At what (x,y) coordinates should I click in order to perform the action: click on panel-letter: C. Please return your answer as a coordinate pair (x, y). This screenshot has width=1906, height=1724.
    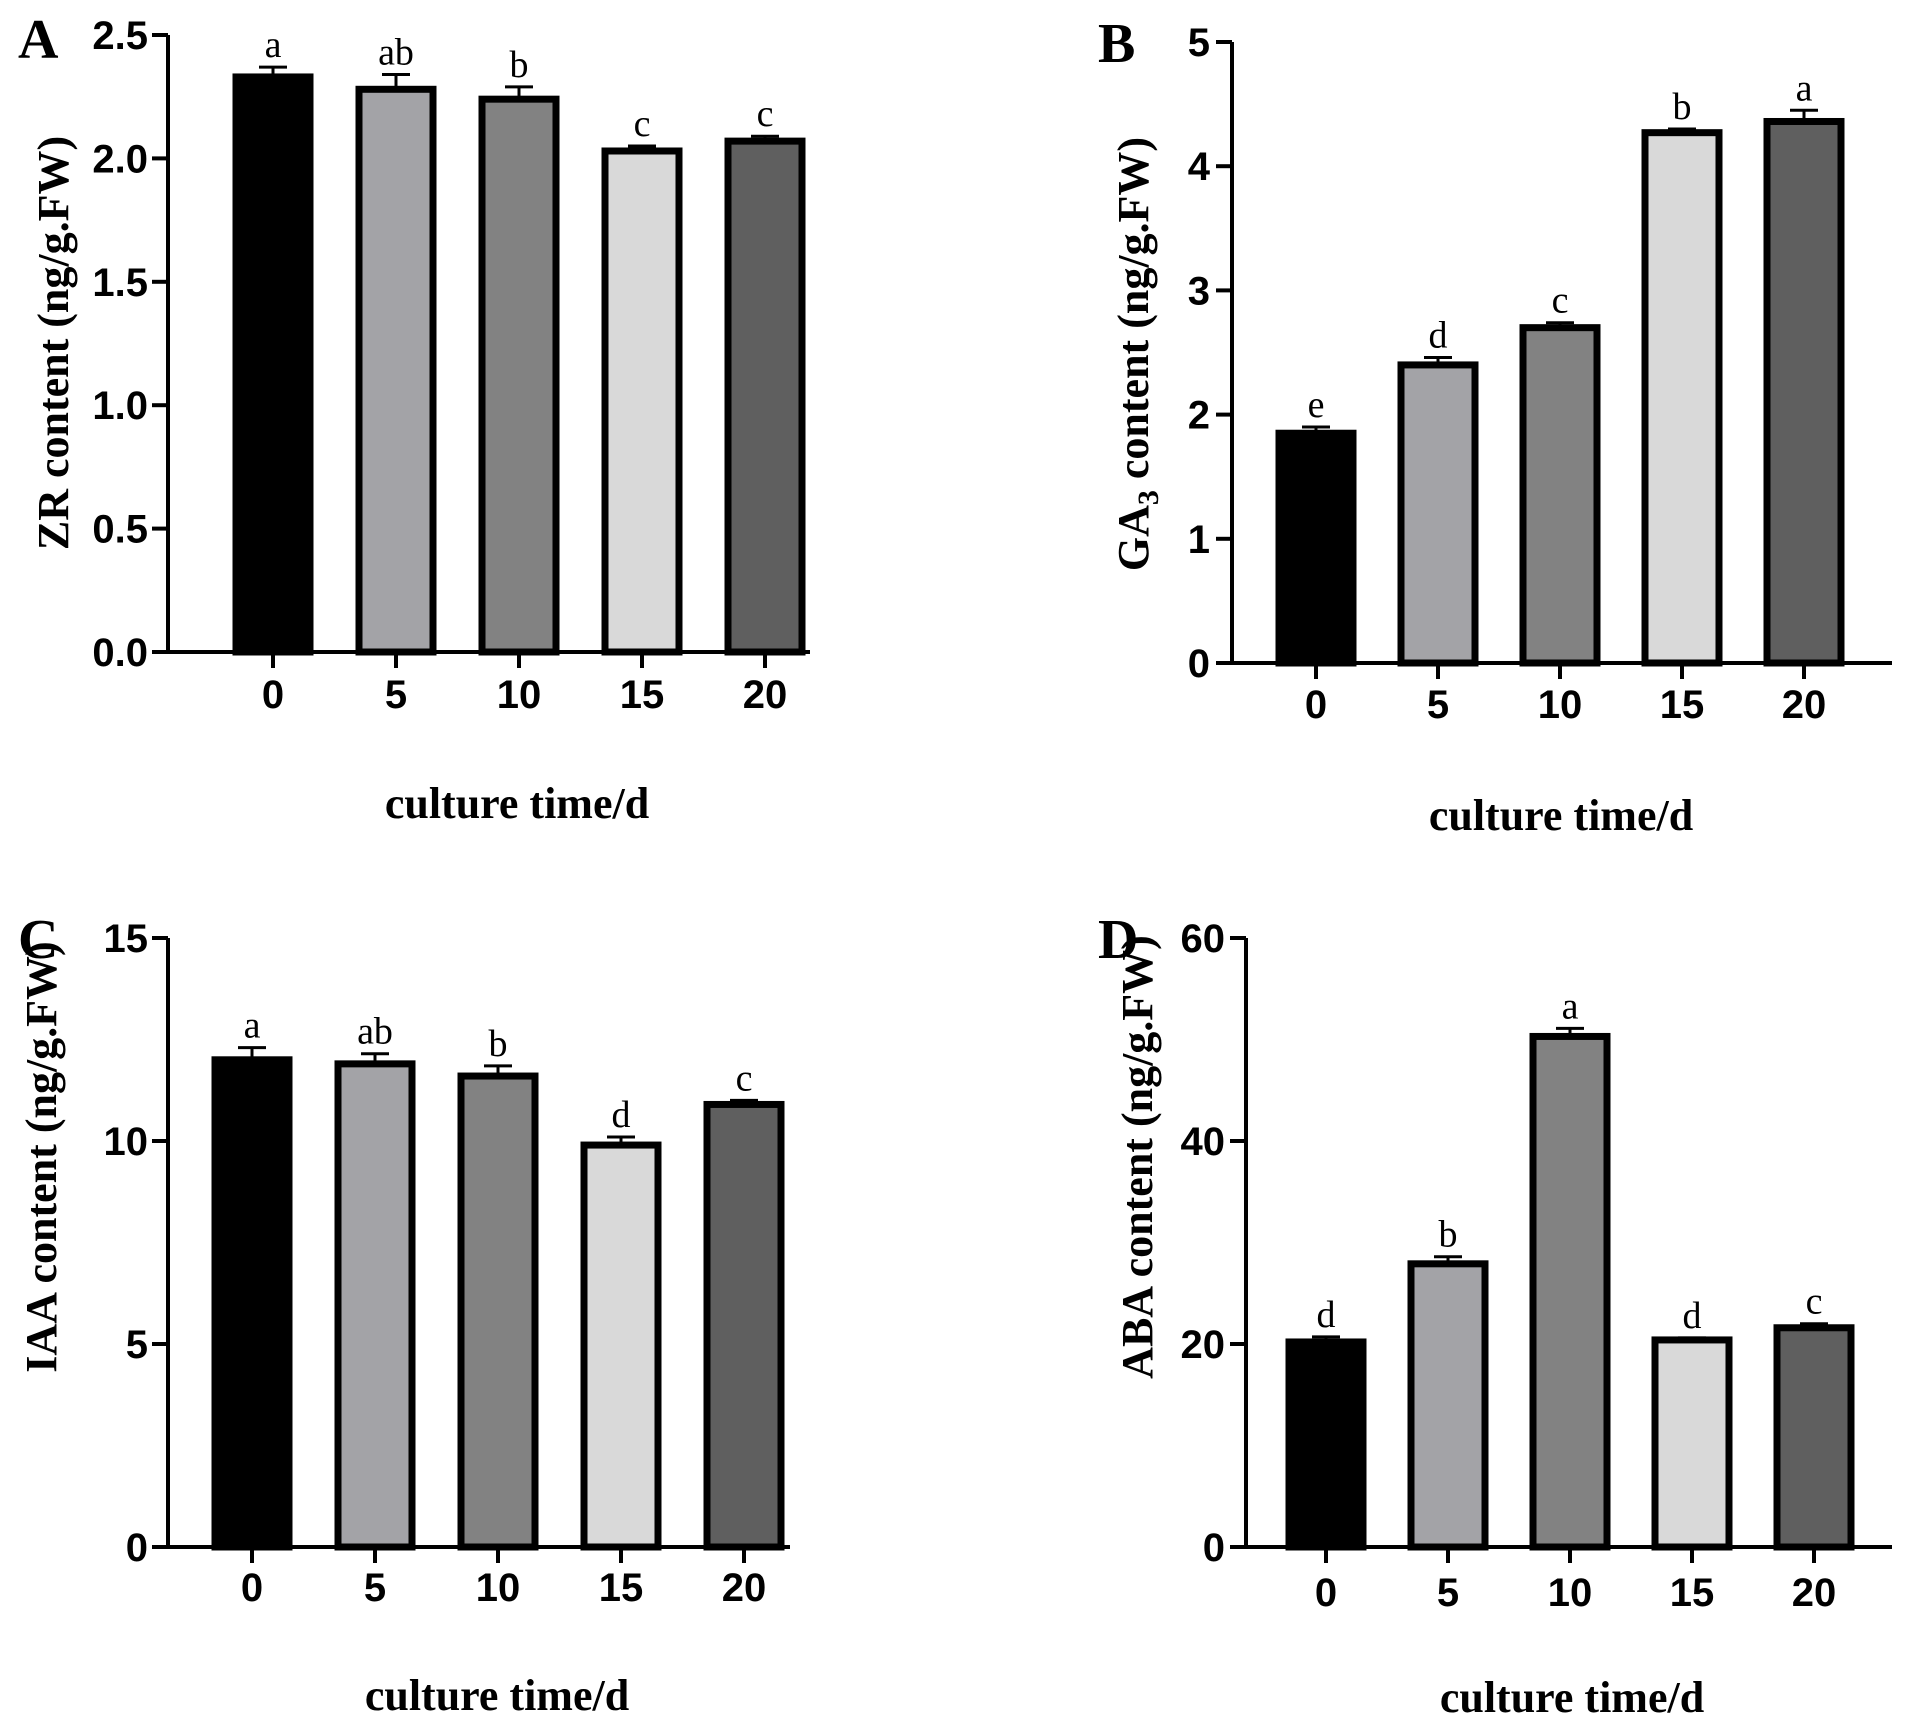
    Looking at the image, I should click on (38, 940).